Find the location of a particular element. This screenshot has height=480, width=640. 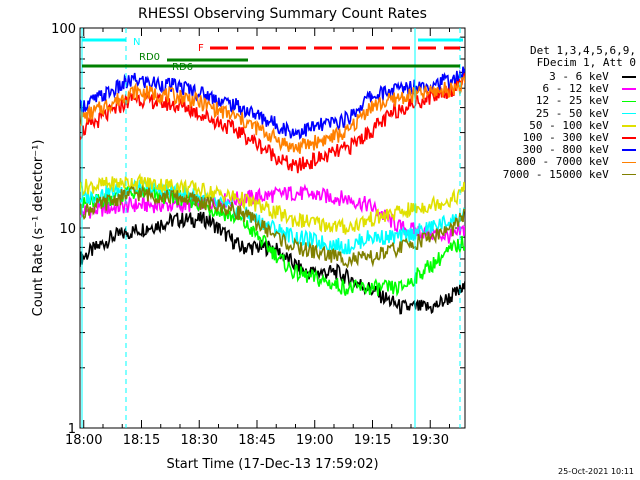

rd6-label: RD6 is located at coordinates (182, 67).